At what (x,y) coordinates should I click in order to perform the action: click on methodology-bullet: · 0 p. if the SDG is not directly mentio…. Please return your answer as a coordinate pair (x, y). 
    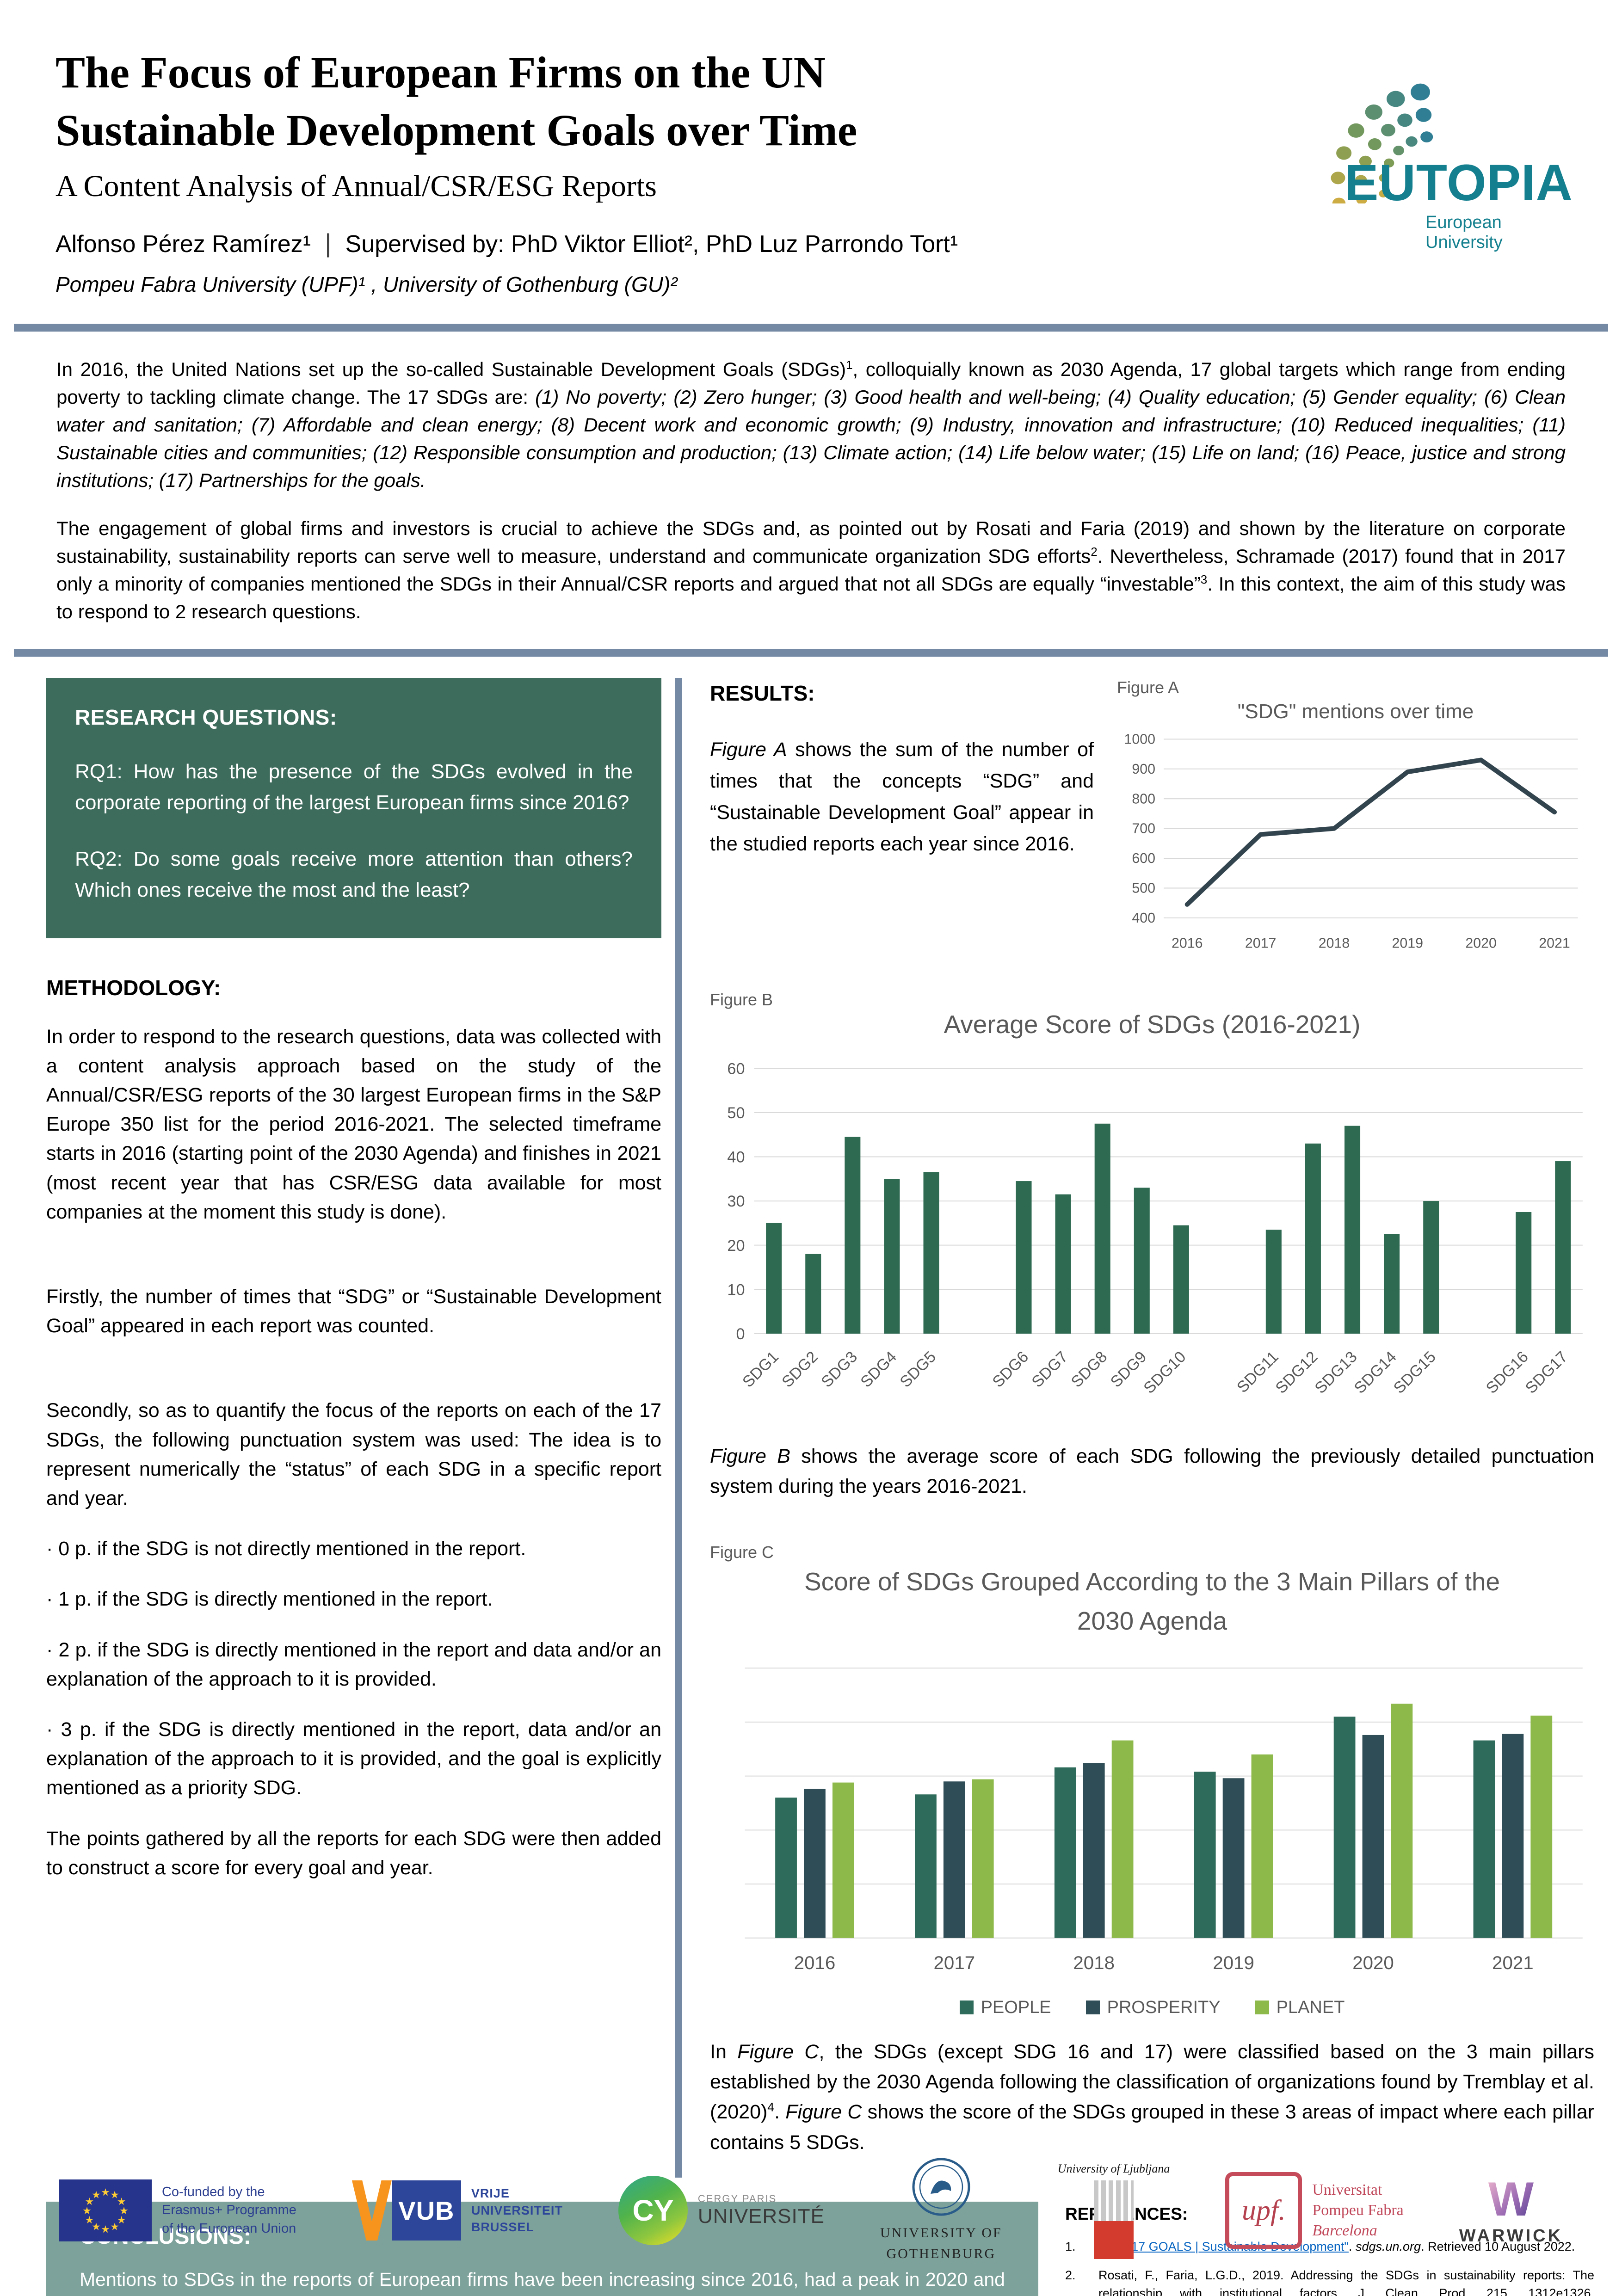
    Looking at the image, I should click on (286, 1549).